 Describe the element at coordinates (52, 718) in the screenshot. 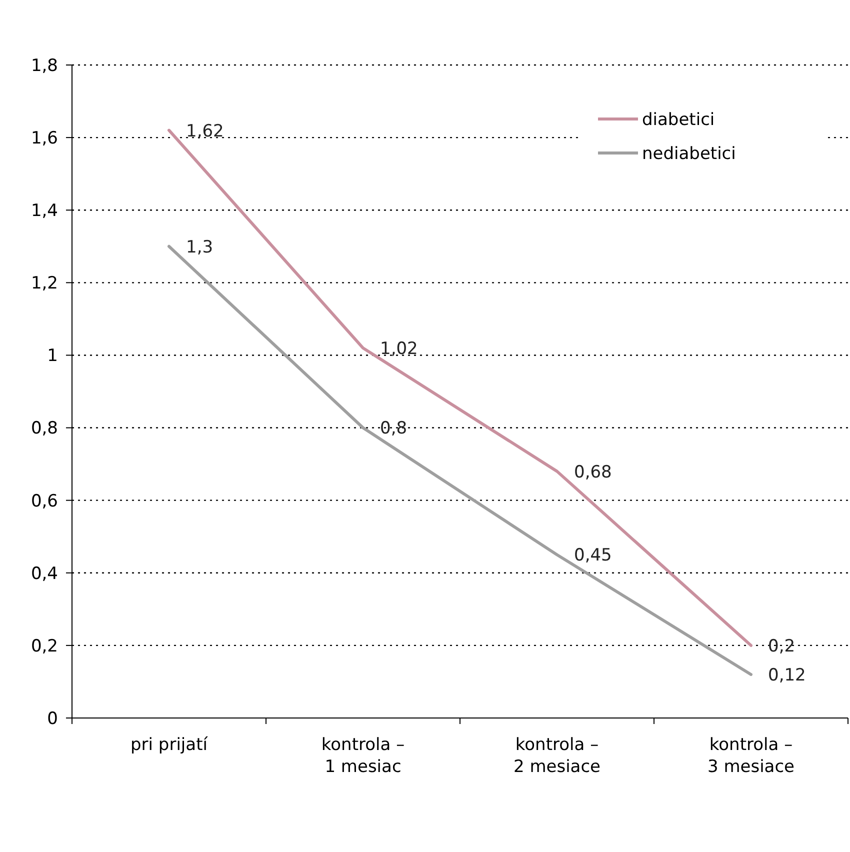

I see `y-tick-label: 0` at that location.